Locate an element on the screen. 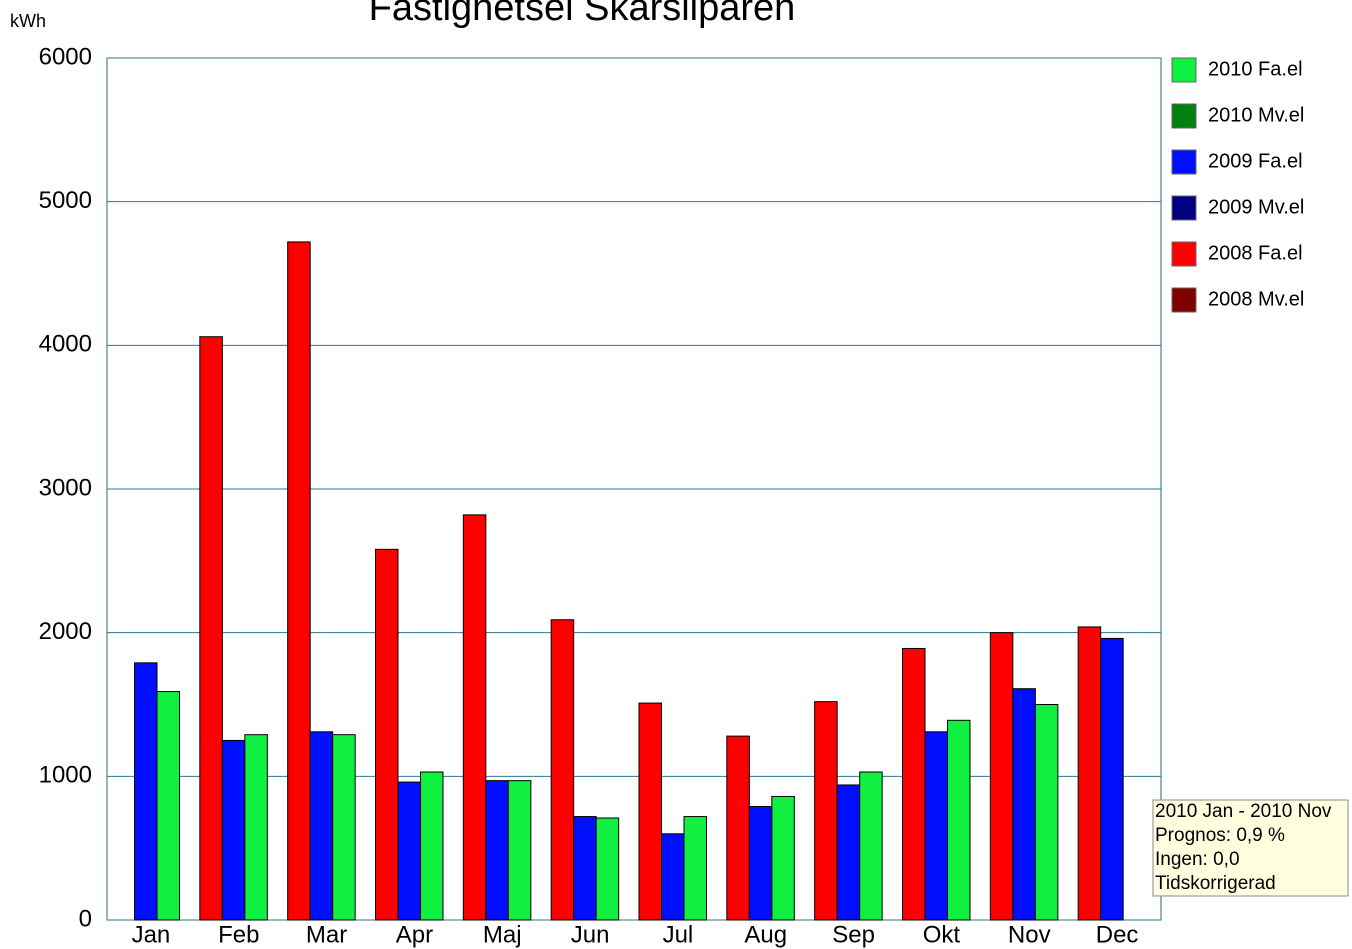  legend-label: 2009 Fa.el is located at coordinates (1255, 161).